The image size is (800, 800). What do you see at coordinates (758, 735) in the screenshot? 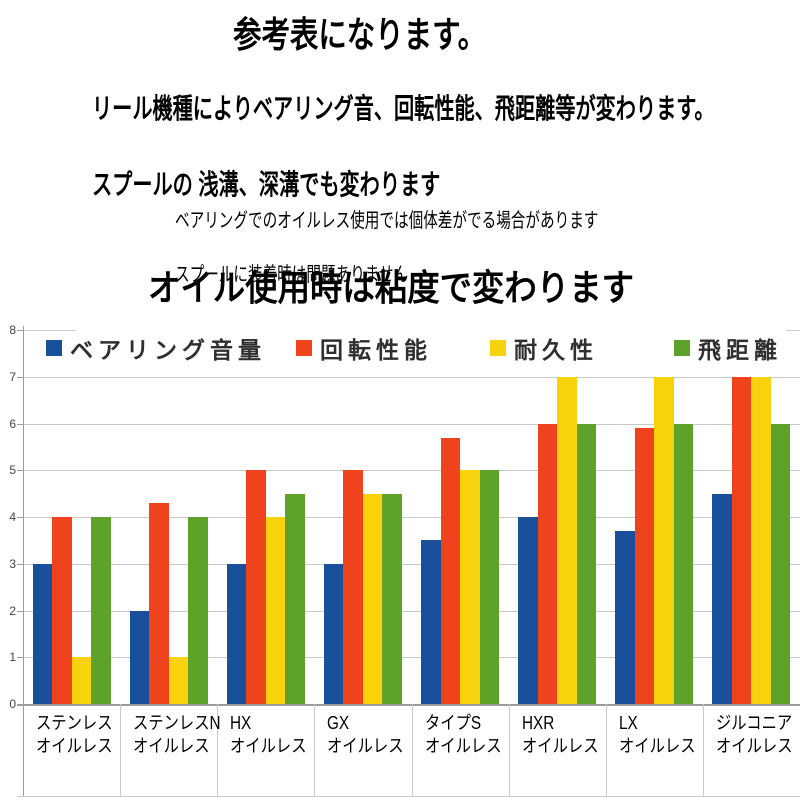
I see `x-axis-category-label: ジルコニアオイルレス` at bounding box center [758, 735].